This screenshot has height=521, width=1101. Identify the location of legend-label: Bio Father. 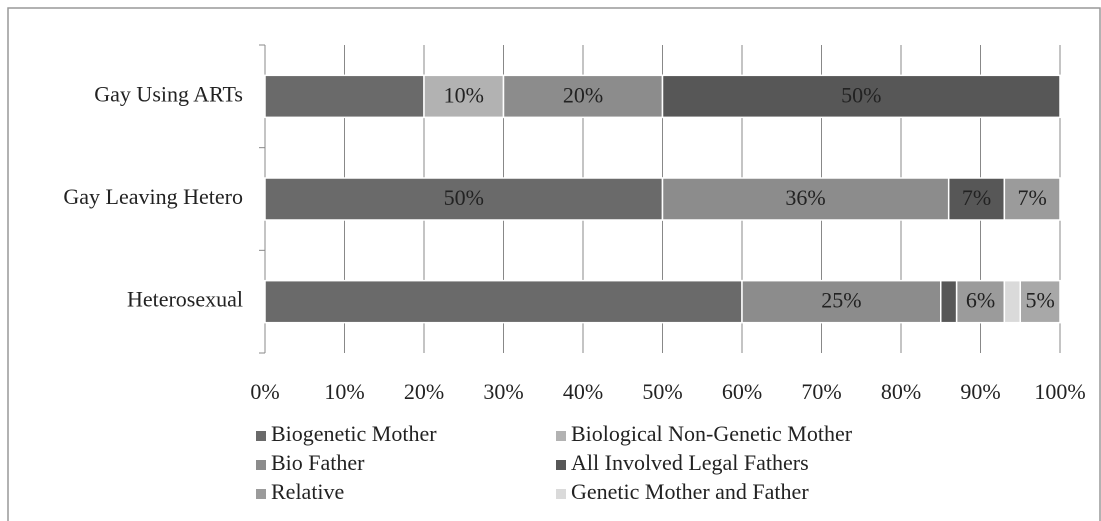
(318, 462).